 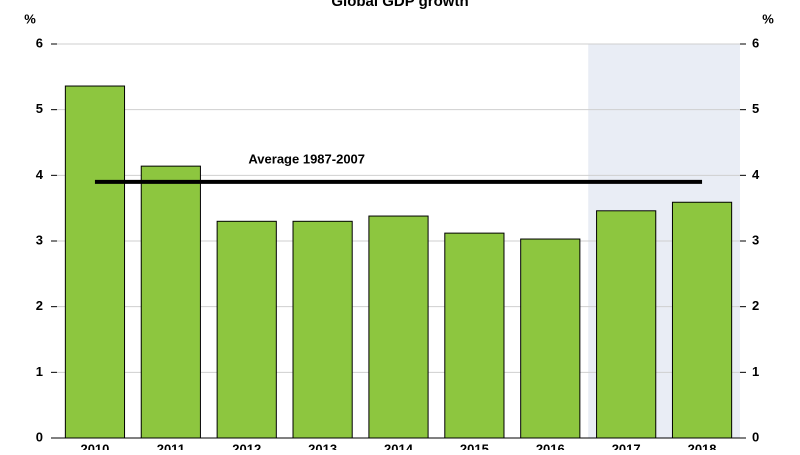 I want to click on x-tick-label: 2011, so click(x=171, y=445).